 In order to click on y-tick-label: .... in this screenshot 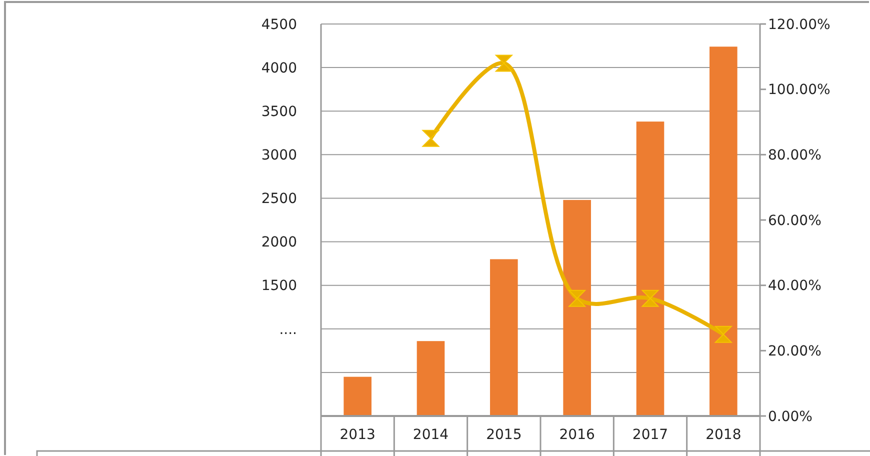, I will do `click(288, 330)`.